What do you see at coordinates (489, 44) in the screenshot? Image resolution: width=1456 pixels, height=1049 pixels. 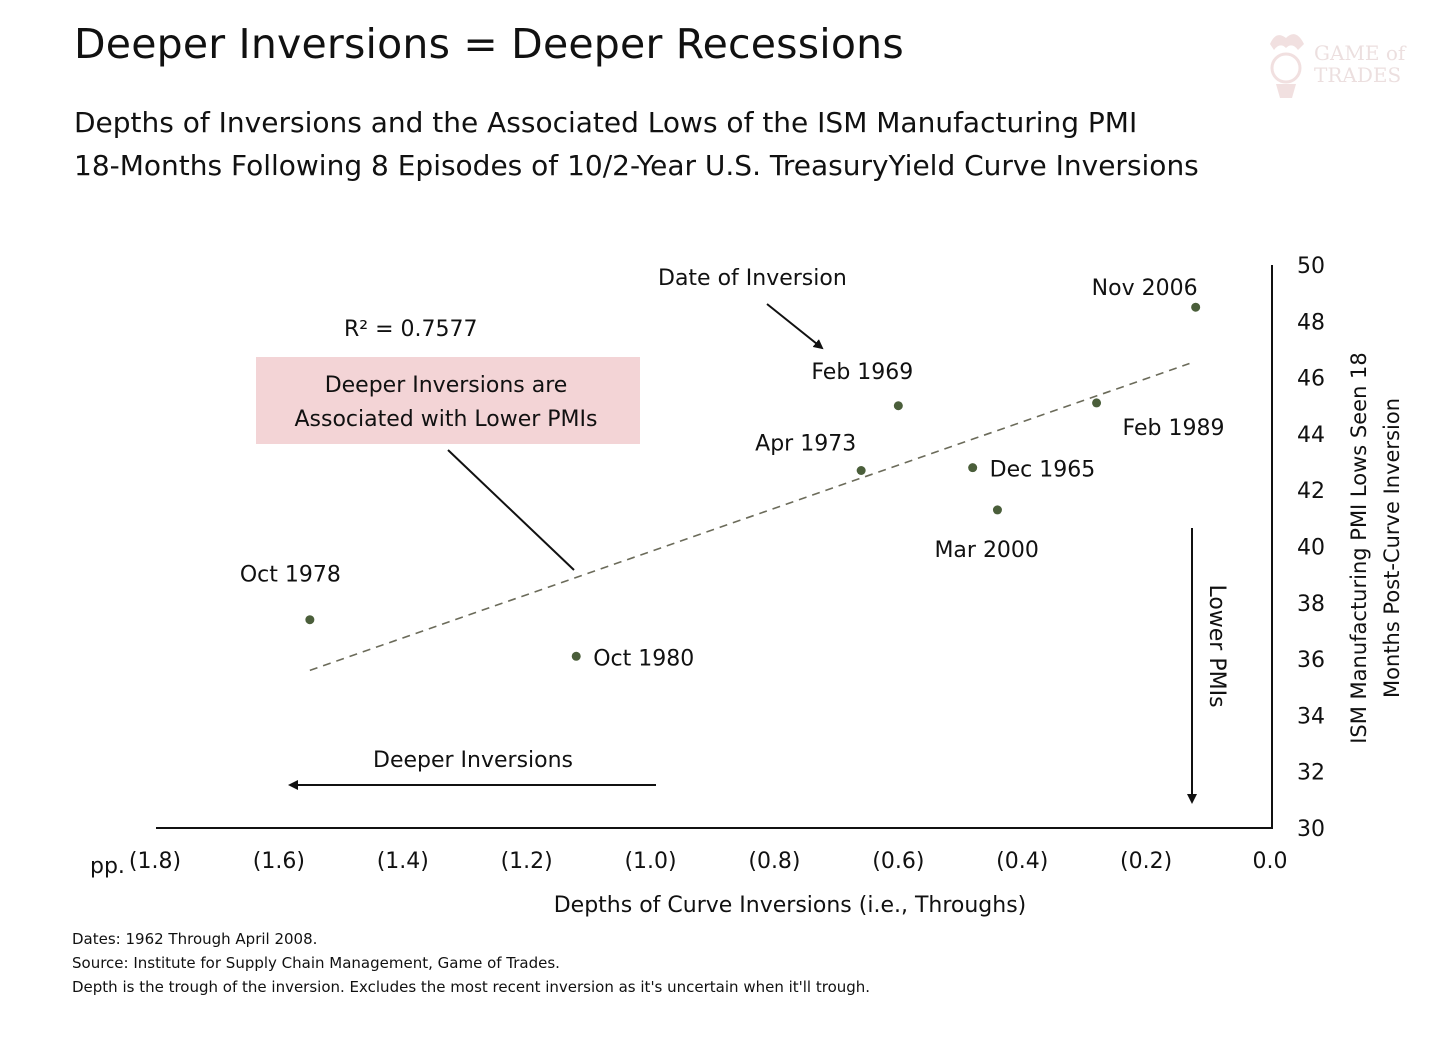 I see `chart-title: Deeper Inversions = Deeper Recessions` at bounding box center [489, 44].